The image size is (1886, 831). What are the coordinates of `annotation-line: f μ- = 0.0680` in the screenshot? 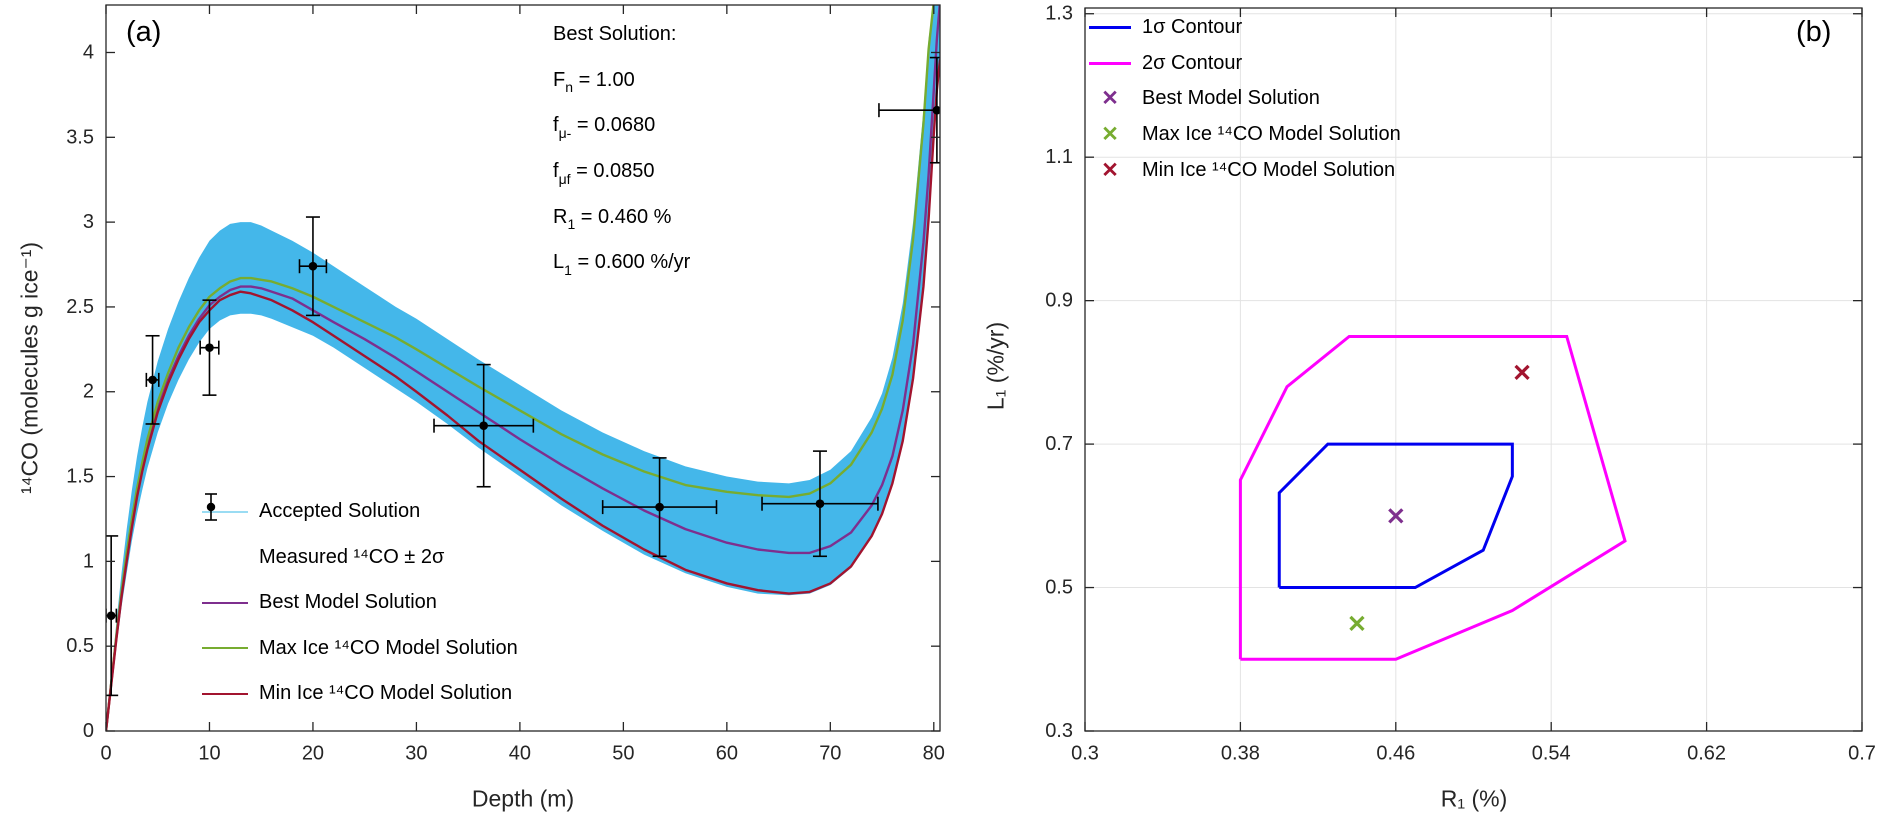 It's located at (621, 126).